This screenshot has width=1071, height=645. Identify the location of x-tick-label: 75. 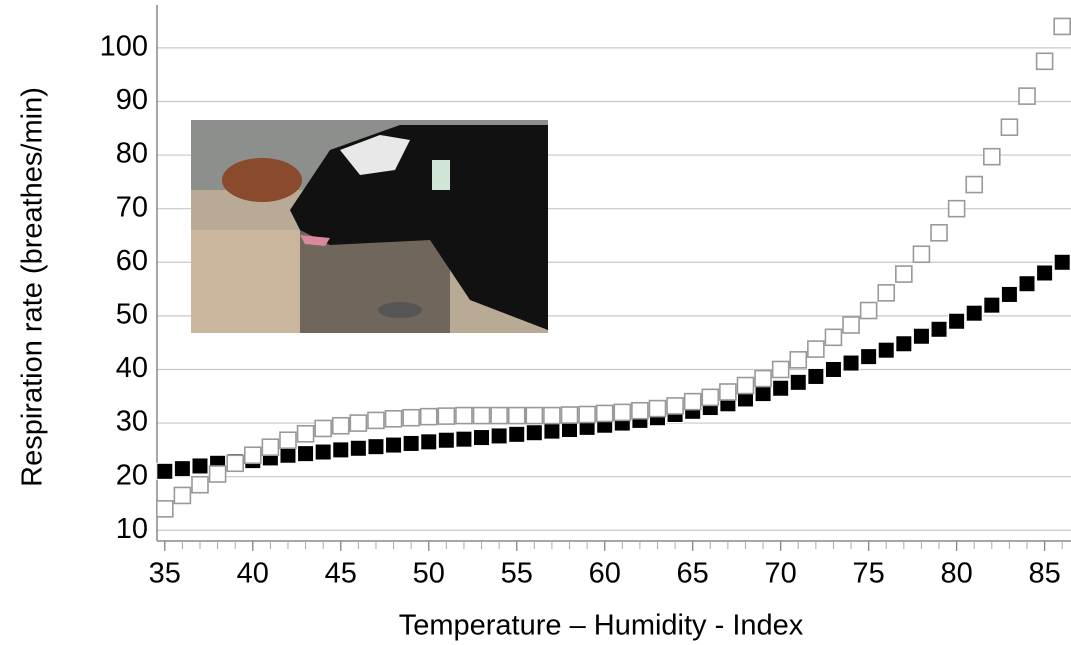
(869, 574).